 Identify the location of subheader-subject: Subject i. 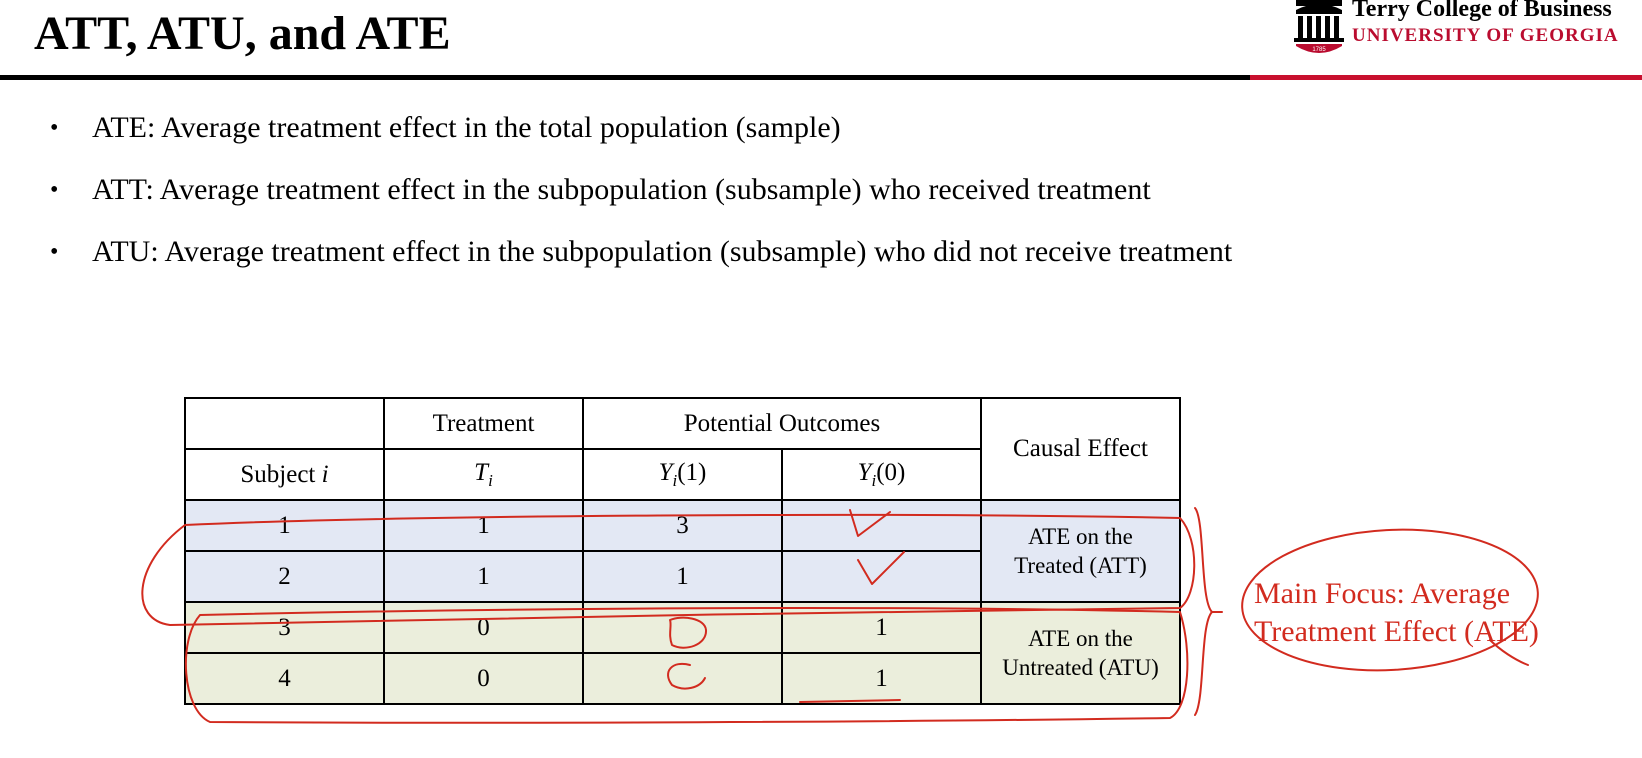
(284, 474).